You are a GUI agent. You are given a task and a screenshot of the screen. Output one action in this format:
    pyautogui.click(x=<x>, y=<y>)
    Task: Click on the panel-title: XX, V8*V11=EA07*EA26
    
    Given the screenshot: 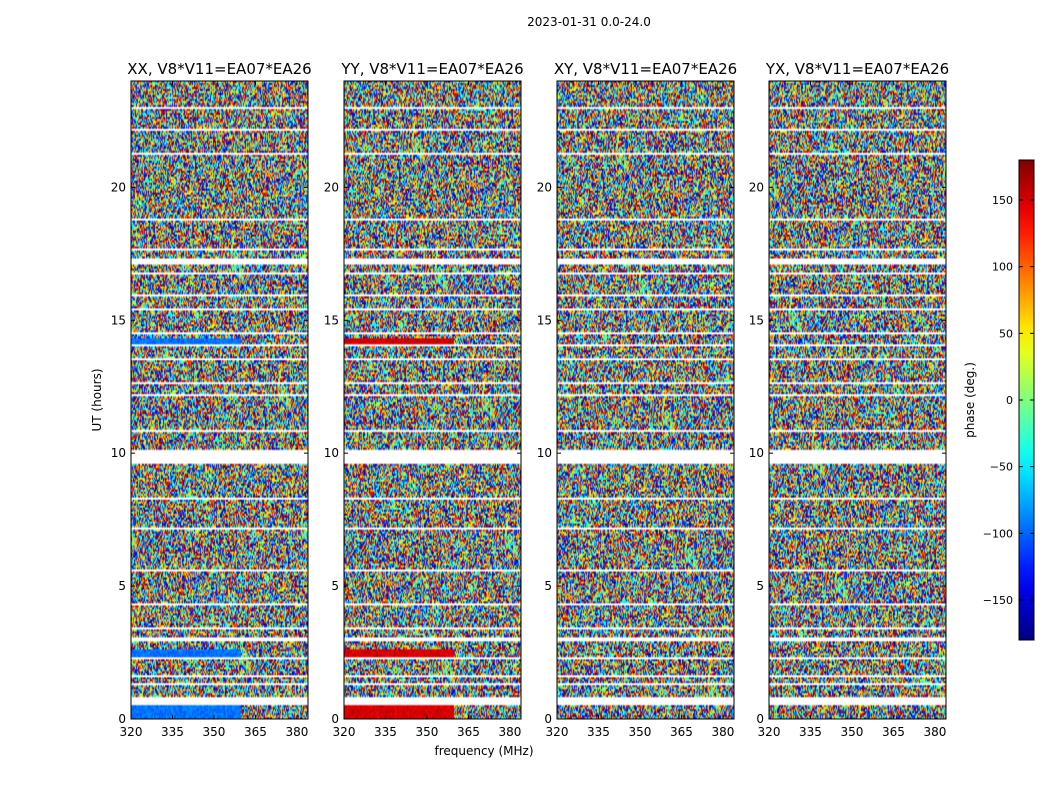 What is the action you would take?
    pyautogui.click(x=219, y=69)
    